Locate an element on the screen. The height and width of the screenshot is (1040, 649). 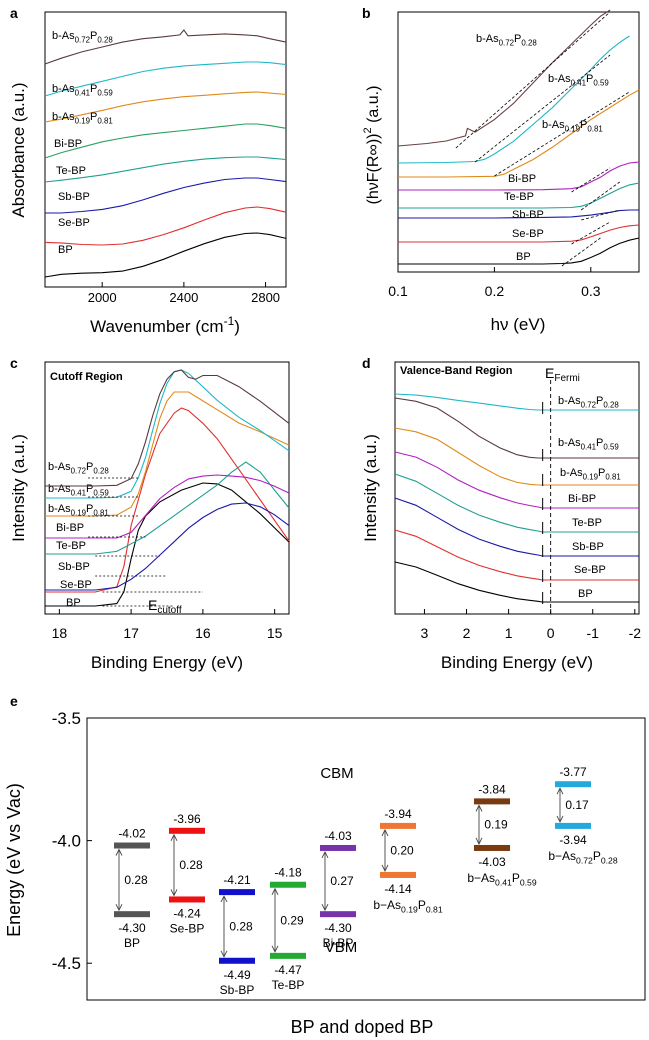
panel-e-vbm-value: -4.47 is located at coordinates (288, 970).